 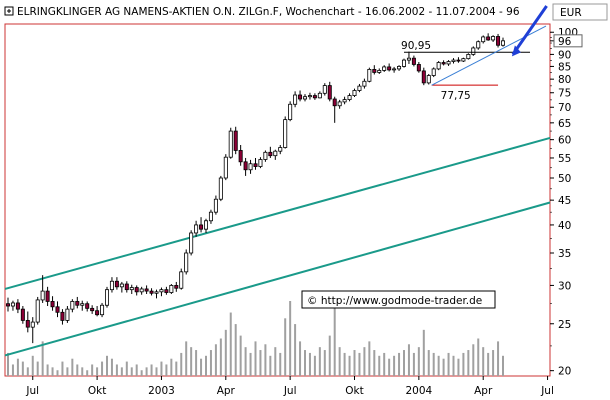 I want to click on y-tick-label: 30, so click(x=564, y=286).